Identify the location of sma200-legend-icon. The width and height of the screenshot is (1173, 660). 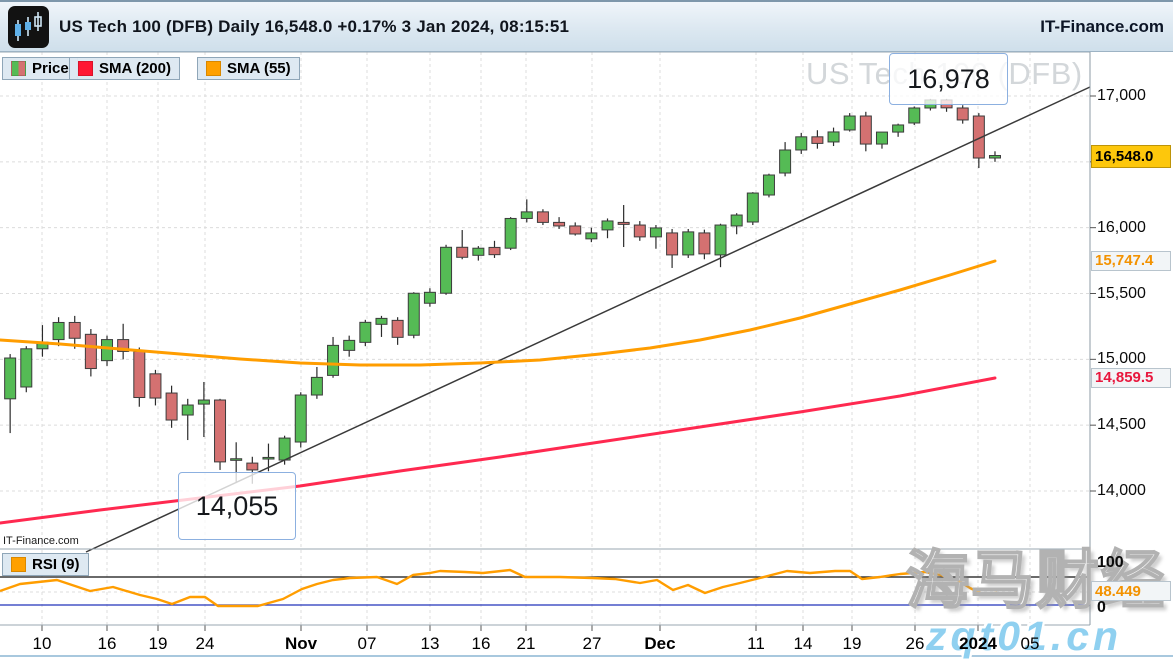
(85, 68).